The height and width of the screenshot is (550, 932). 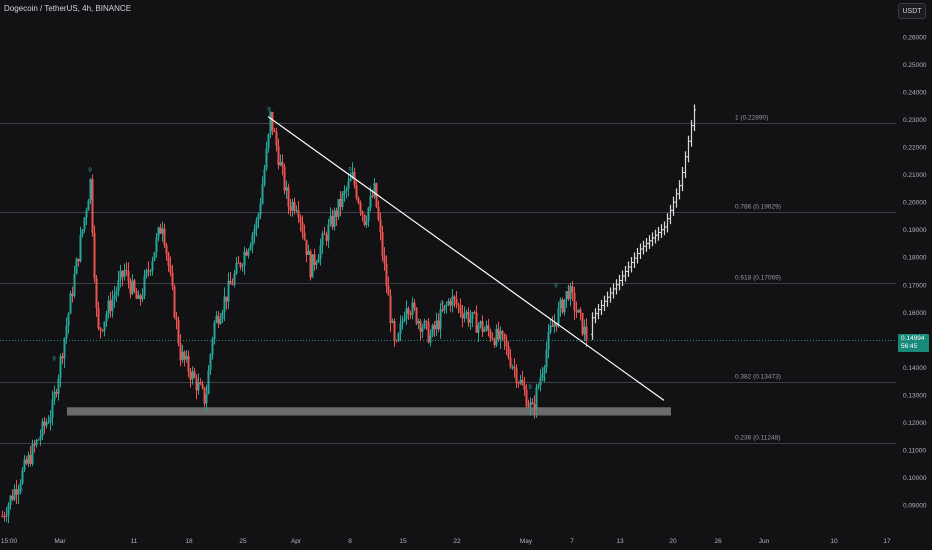 I want to click on support-zone-rect, so click(x=369, y=411).